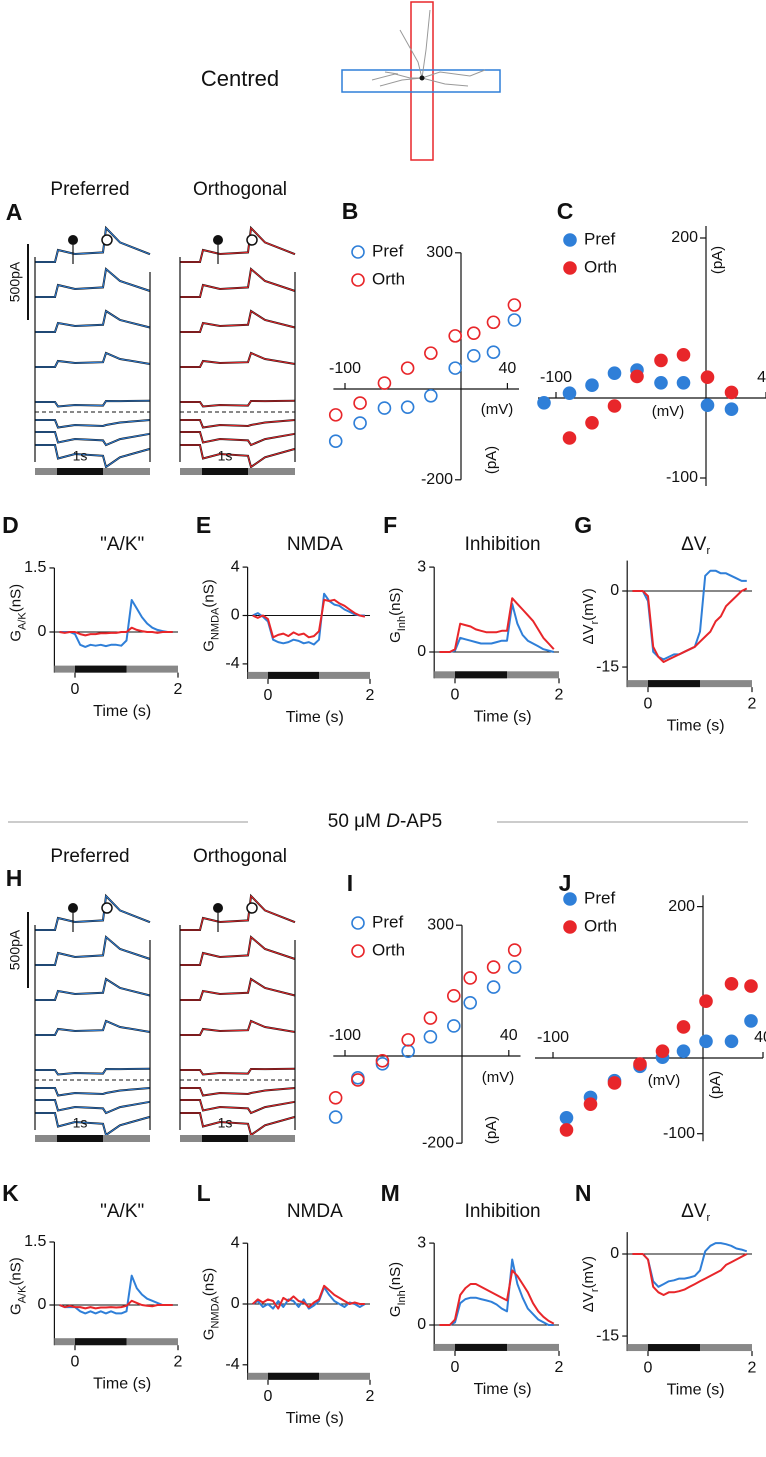 The image size is (766, 1457). I want to click on y-tick-label: 300, so click(440, 924).